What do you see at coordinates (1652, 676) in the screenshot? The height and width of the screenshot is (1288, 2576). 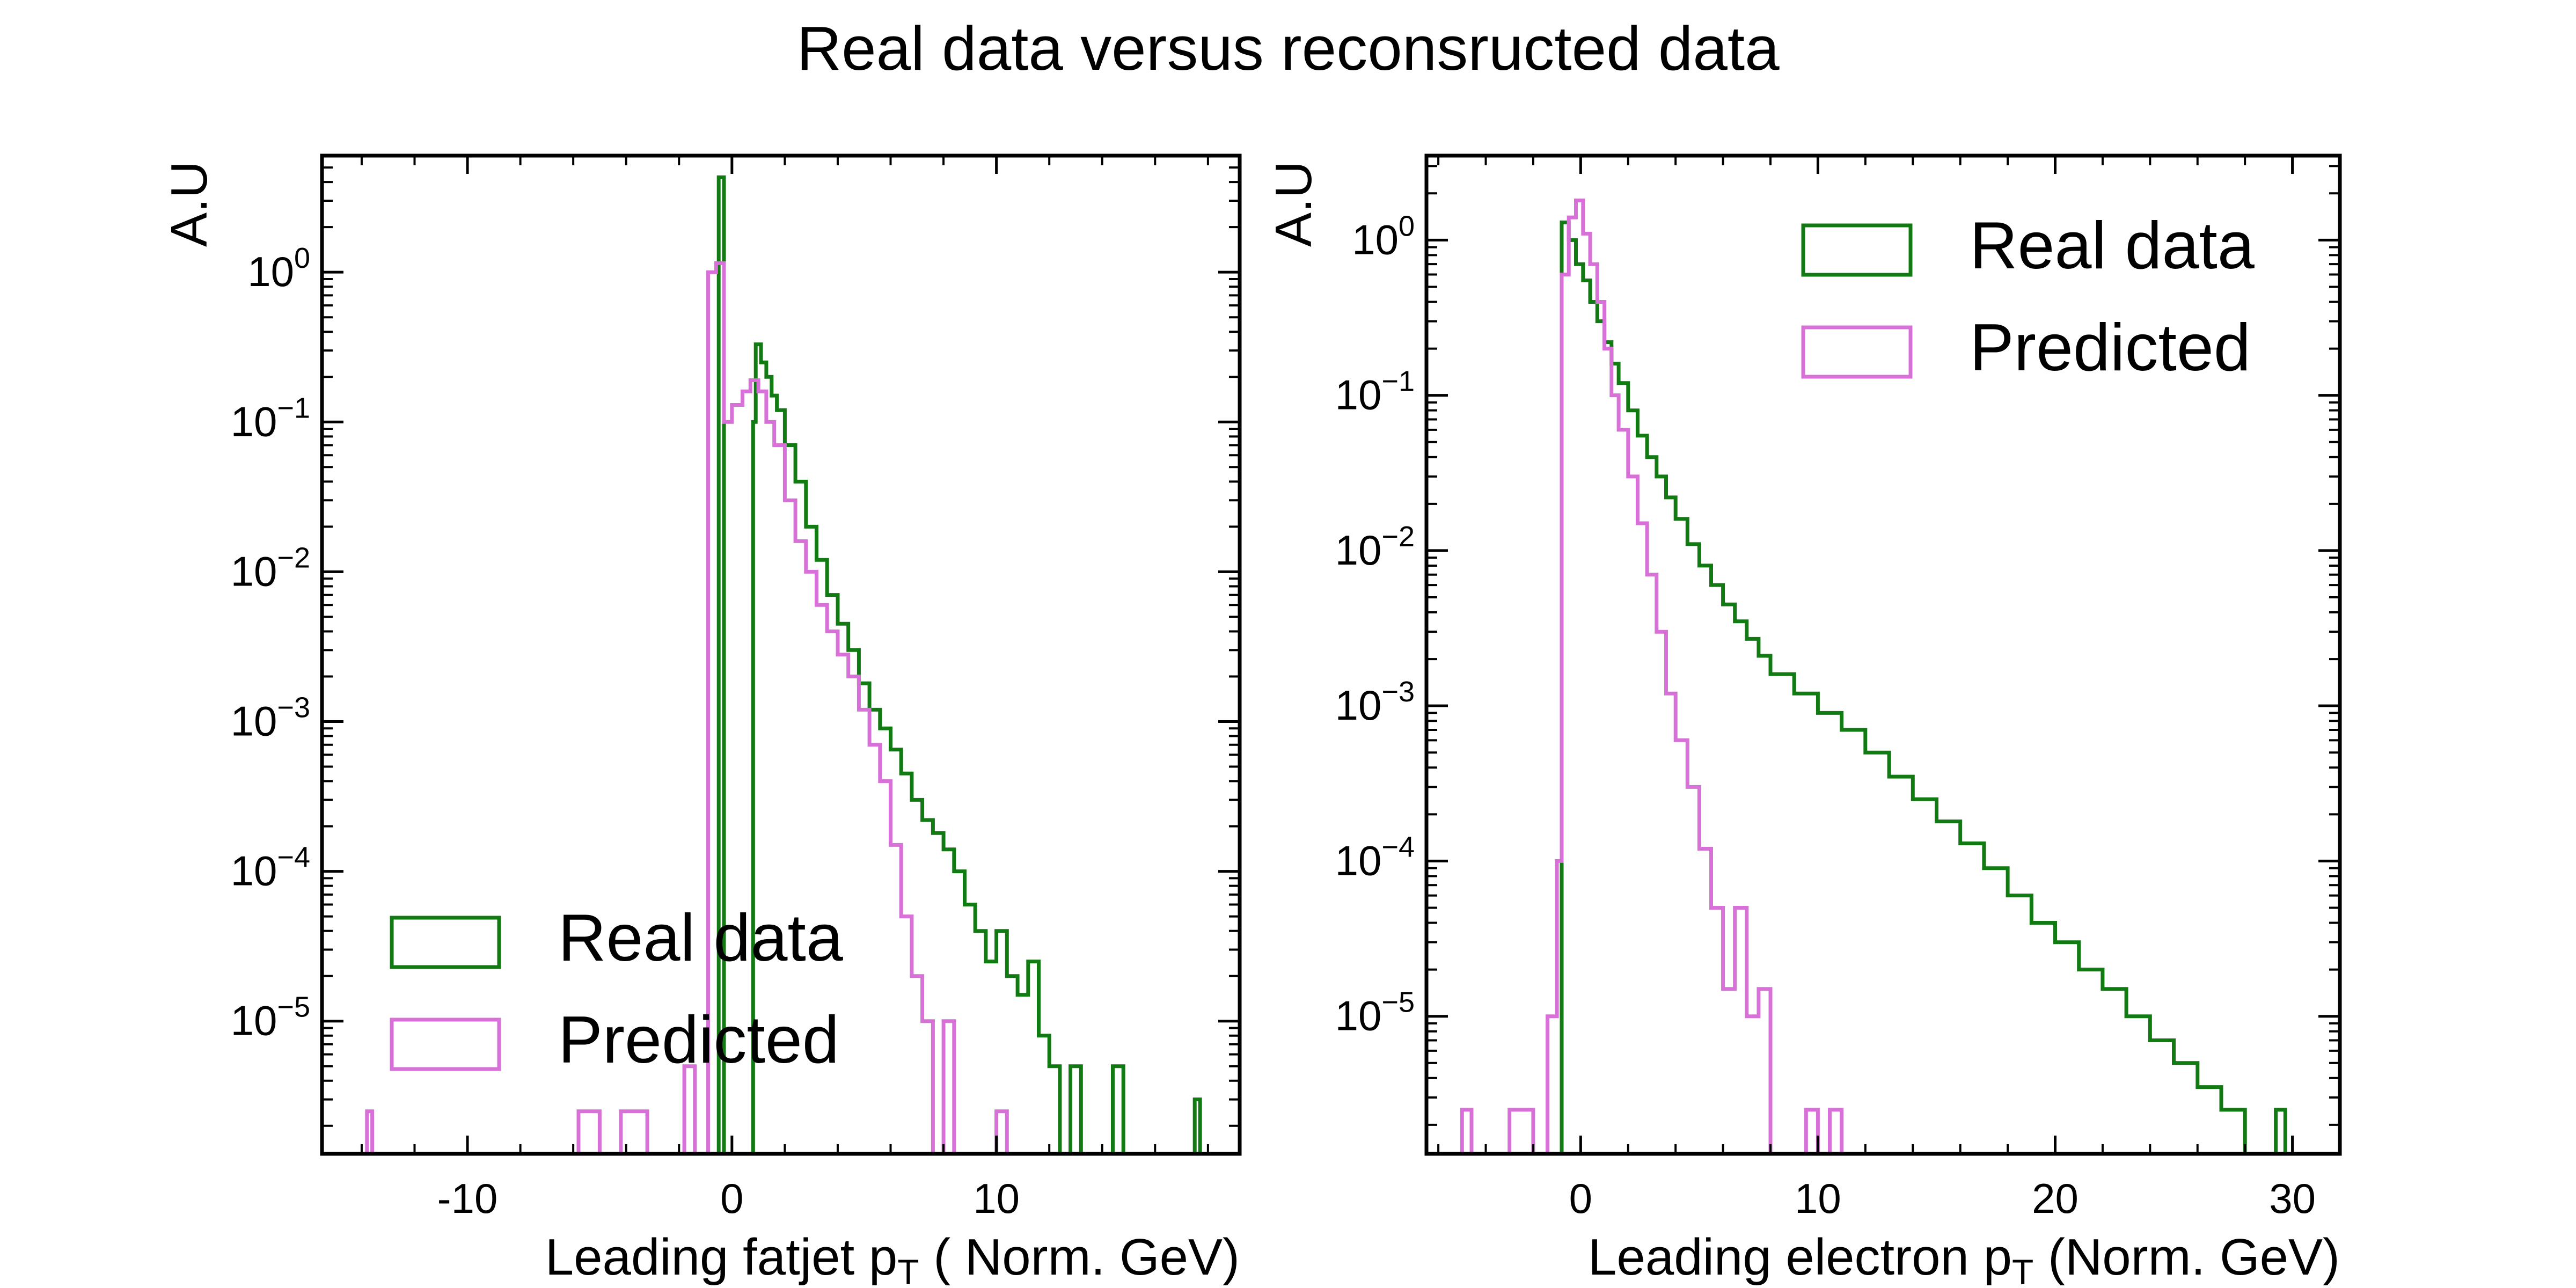 I see `series-pred-histogram` at bounding box center [1652, 676].